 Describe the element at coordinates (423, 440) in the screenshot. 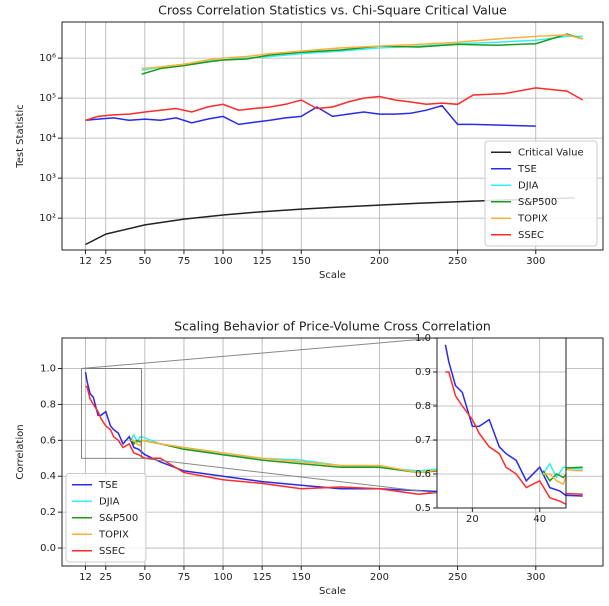

I see `y-tick-label: 0.7` at that location.